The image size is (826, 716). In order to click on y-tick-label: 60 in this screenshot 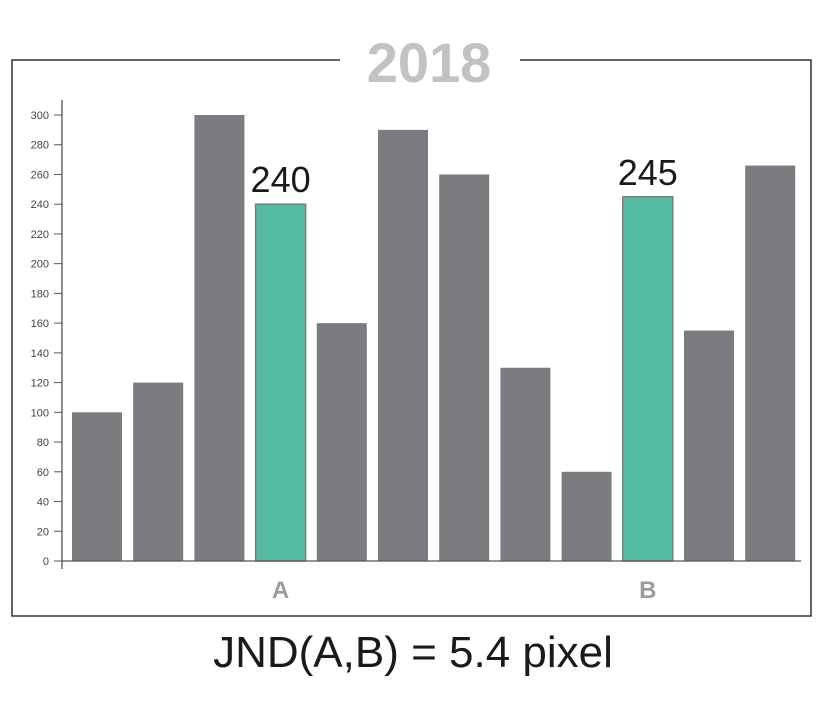, I will do `click(43, 473)`.